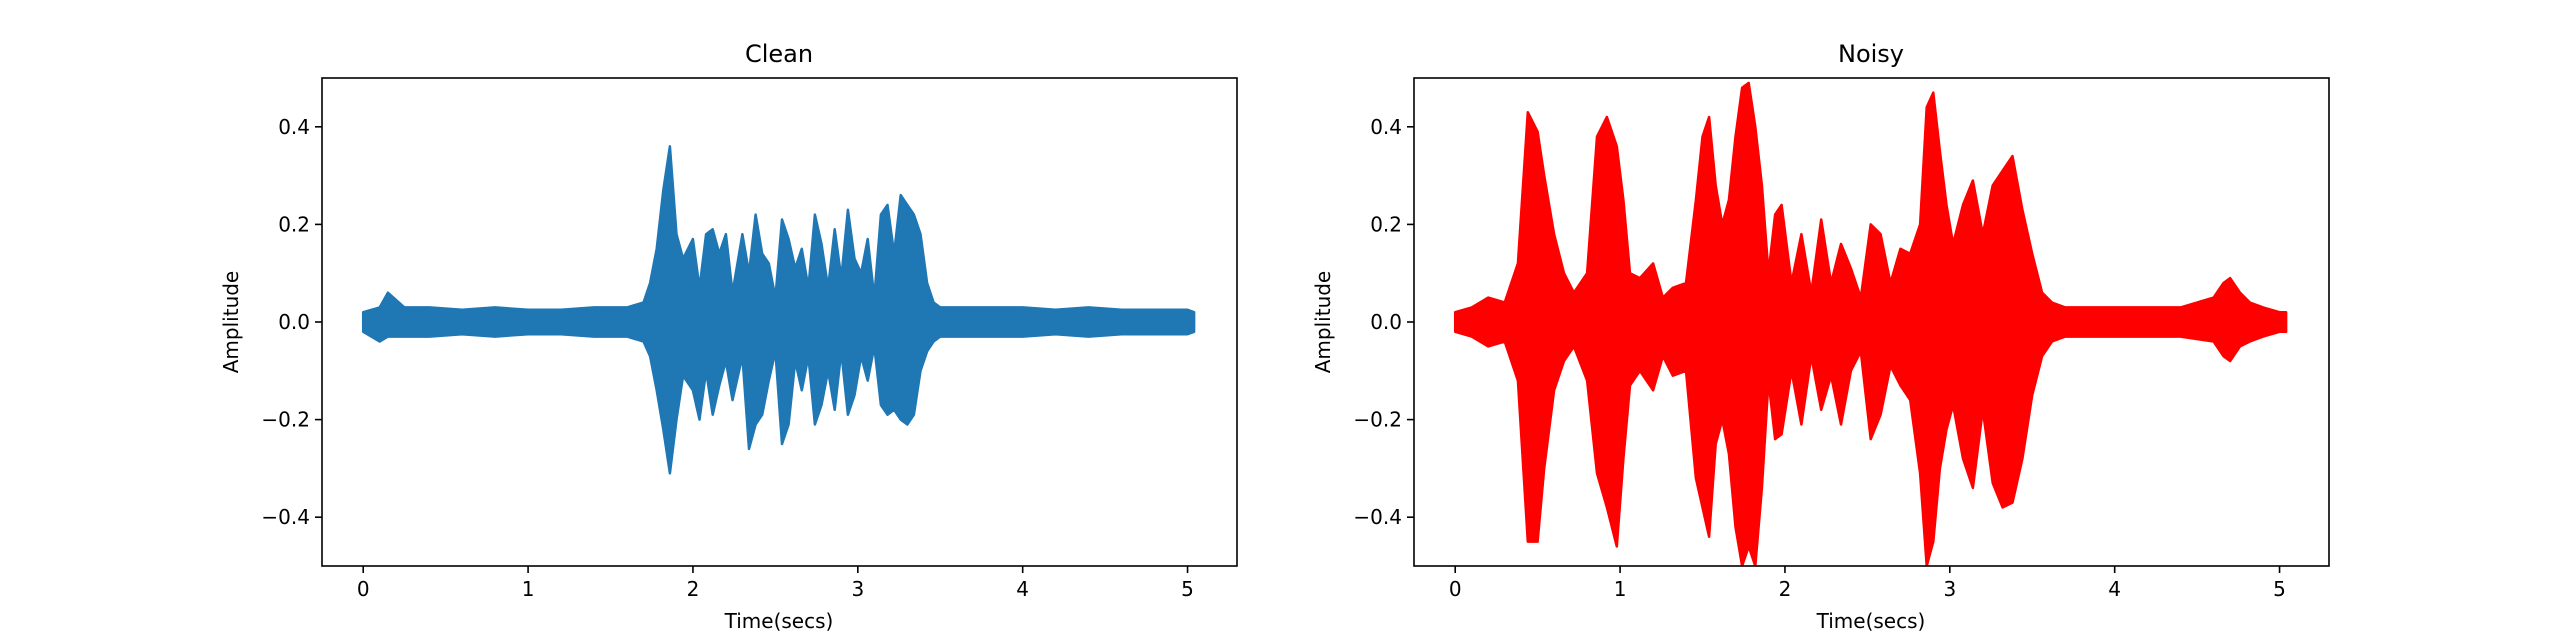  I want to click on chart-title: Clean, so click(779, 54).